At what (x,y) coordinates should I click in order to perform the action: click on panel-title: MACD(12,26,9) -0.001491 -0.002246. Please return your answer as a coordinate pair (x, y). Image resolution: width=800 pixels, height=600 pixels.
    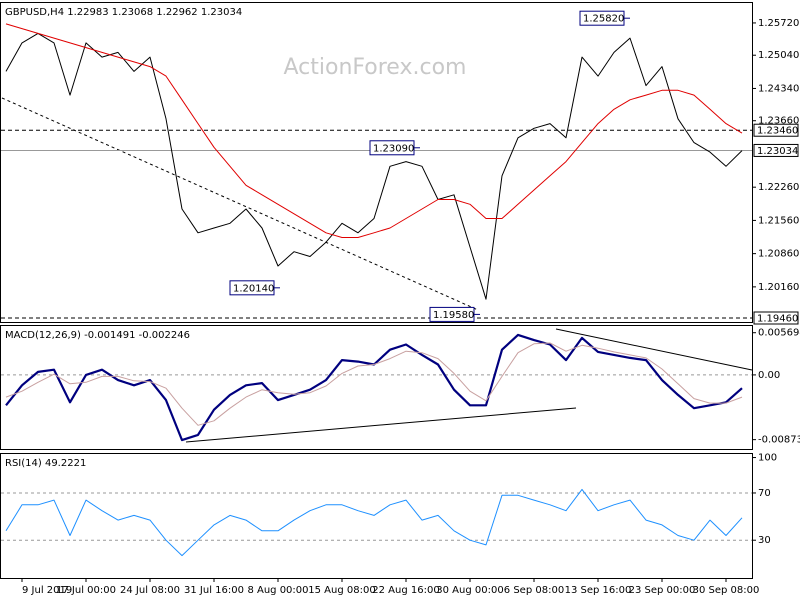
    Looking at the image, I should click on (97, 335).